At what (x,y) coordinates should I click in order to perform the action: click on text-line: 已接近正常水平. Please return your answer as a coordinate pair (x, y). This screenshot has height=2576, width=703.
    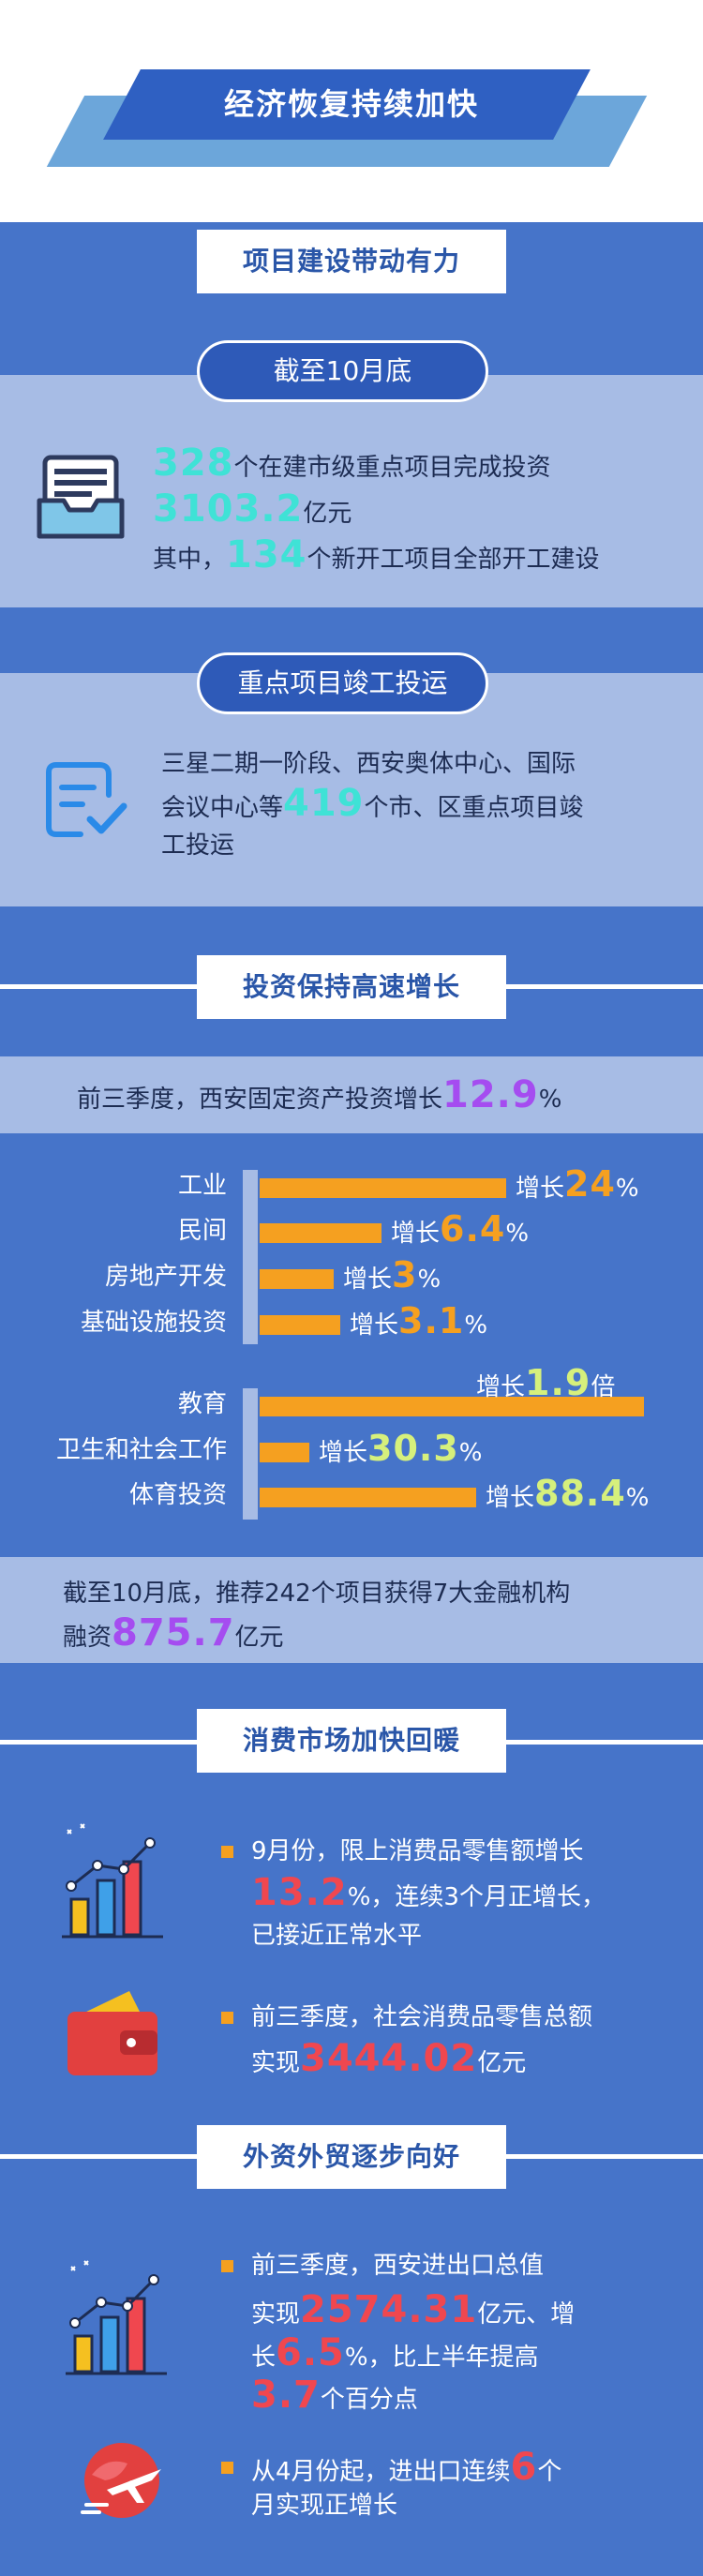
    Looking at the image, I should click on (336, 1936).